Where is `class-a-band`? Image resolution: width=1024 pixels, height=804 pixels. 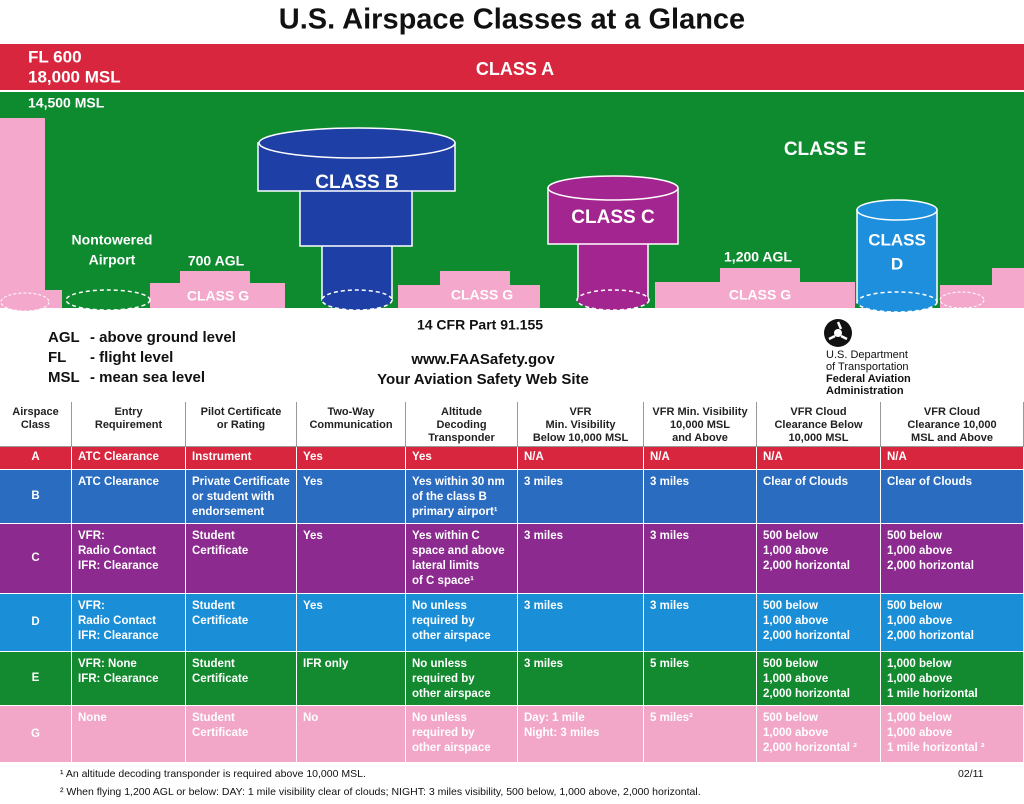
class-a-band is located at coordinates (512, 67).